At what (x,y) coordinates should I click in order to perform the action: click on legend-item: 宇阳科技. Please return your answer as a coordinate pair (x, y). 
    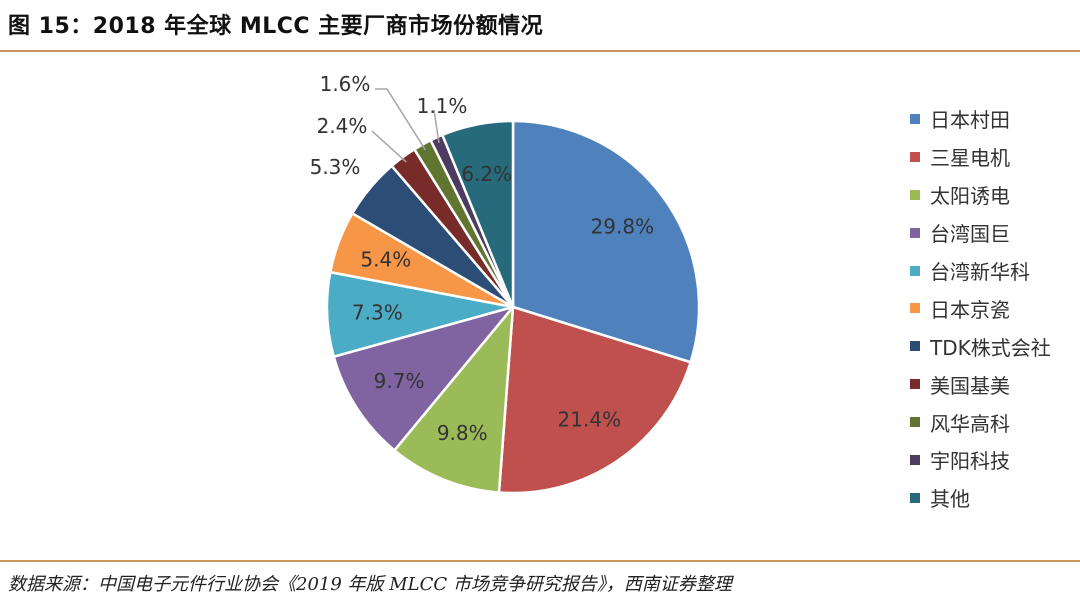
    Looking at the image, I should click on (980, 460).